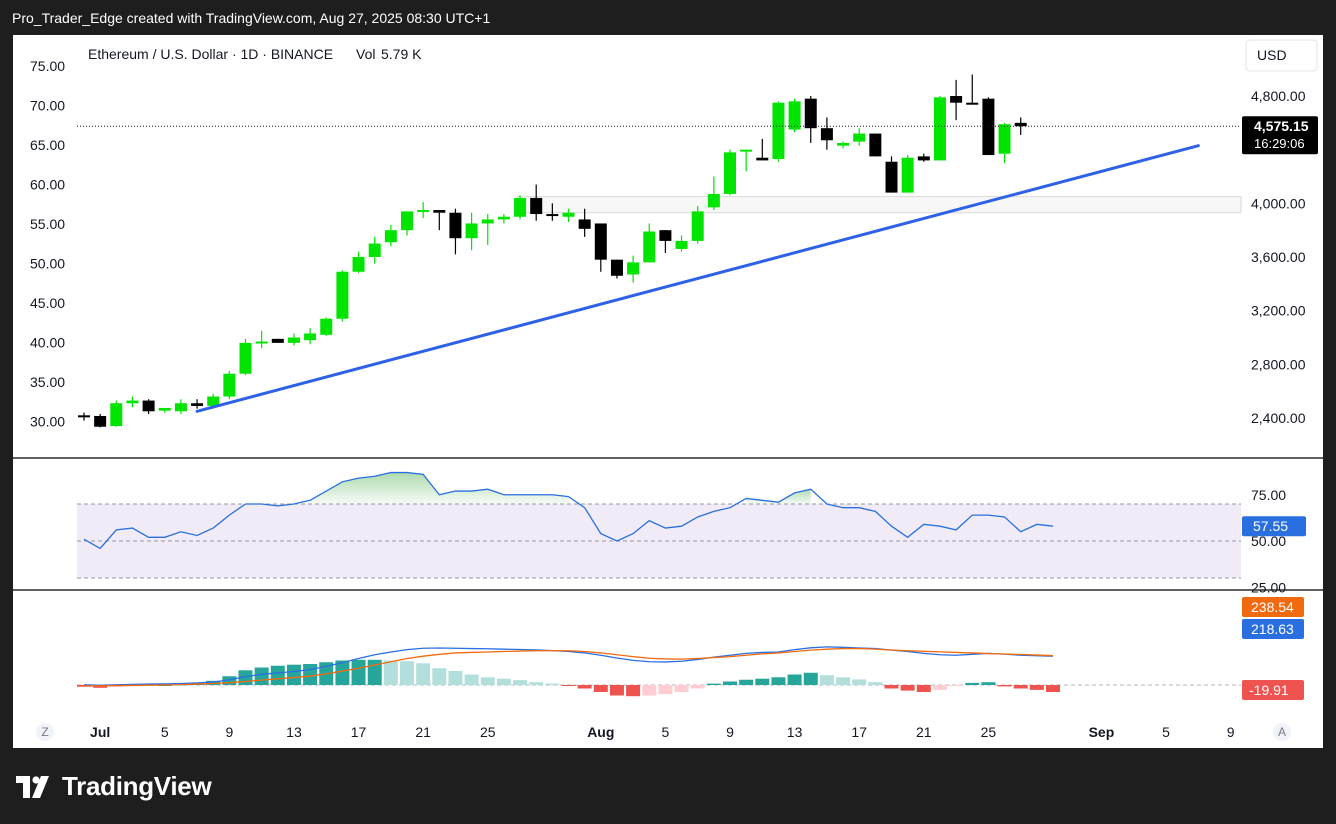 This screenshot has width=1336, height=824. I want to click on highlighted-price-zone, so click(879, 205).